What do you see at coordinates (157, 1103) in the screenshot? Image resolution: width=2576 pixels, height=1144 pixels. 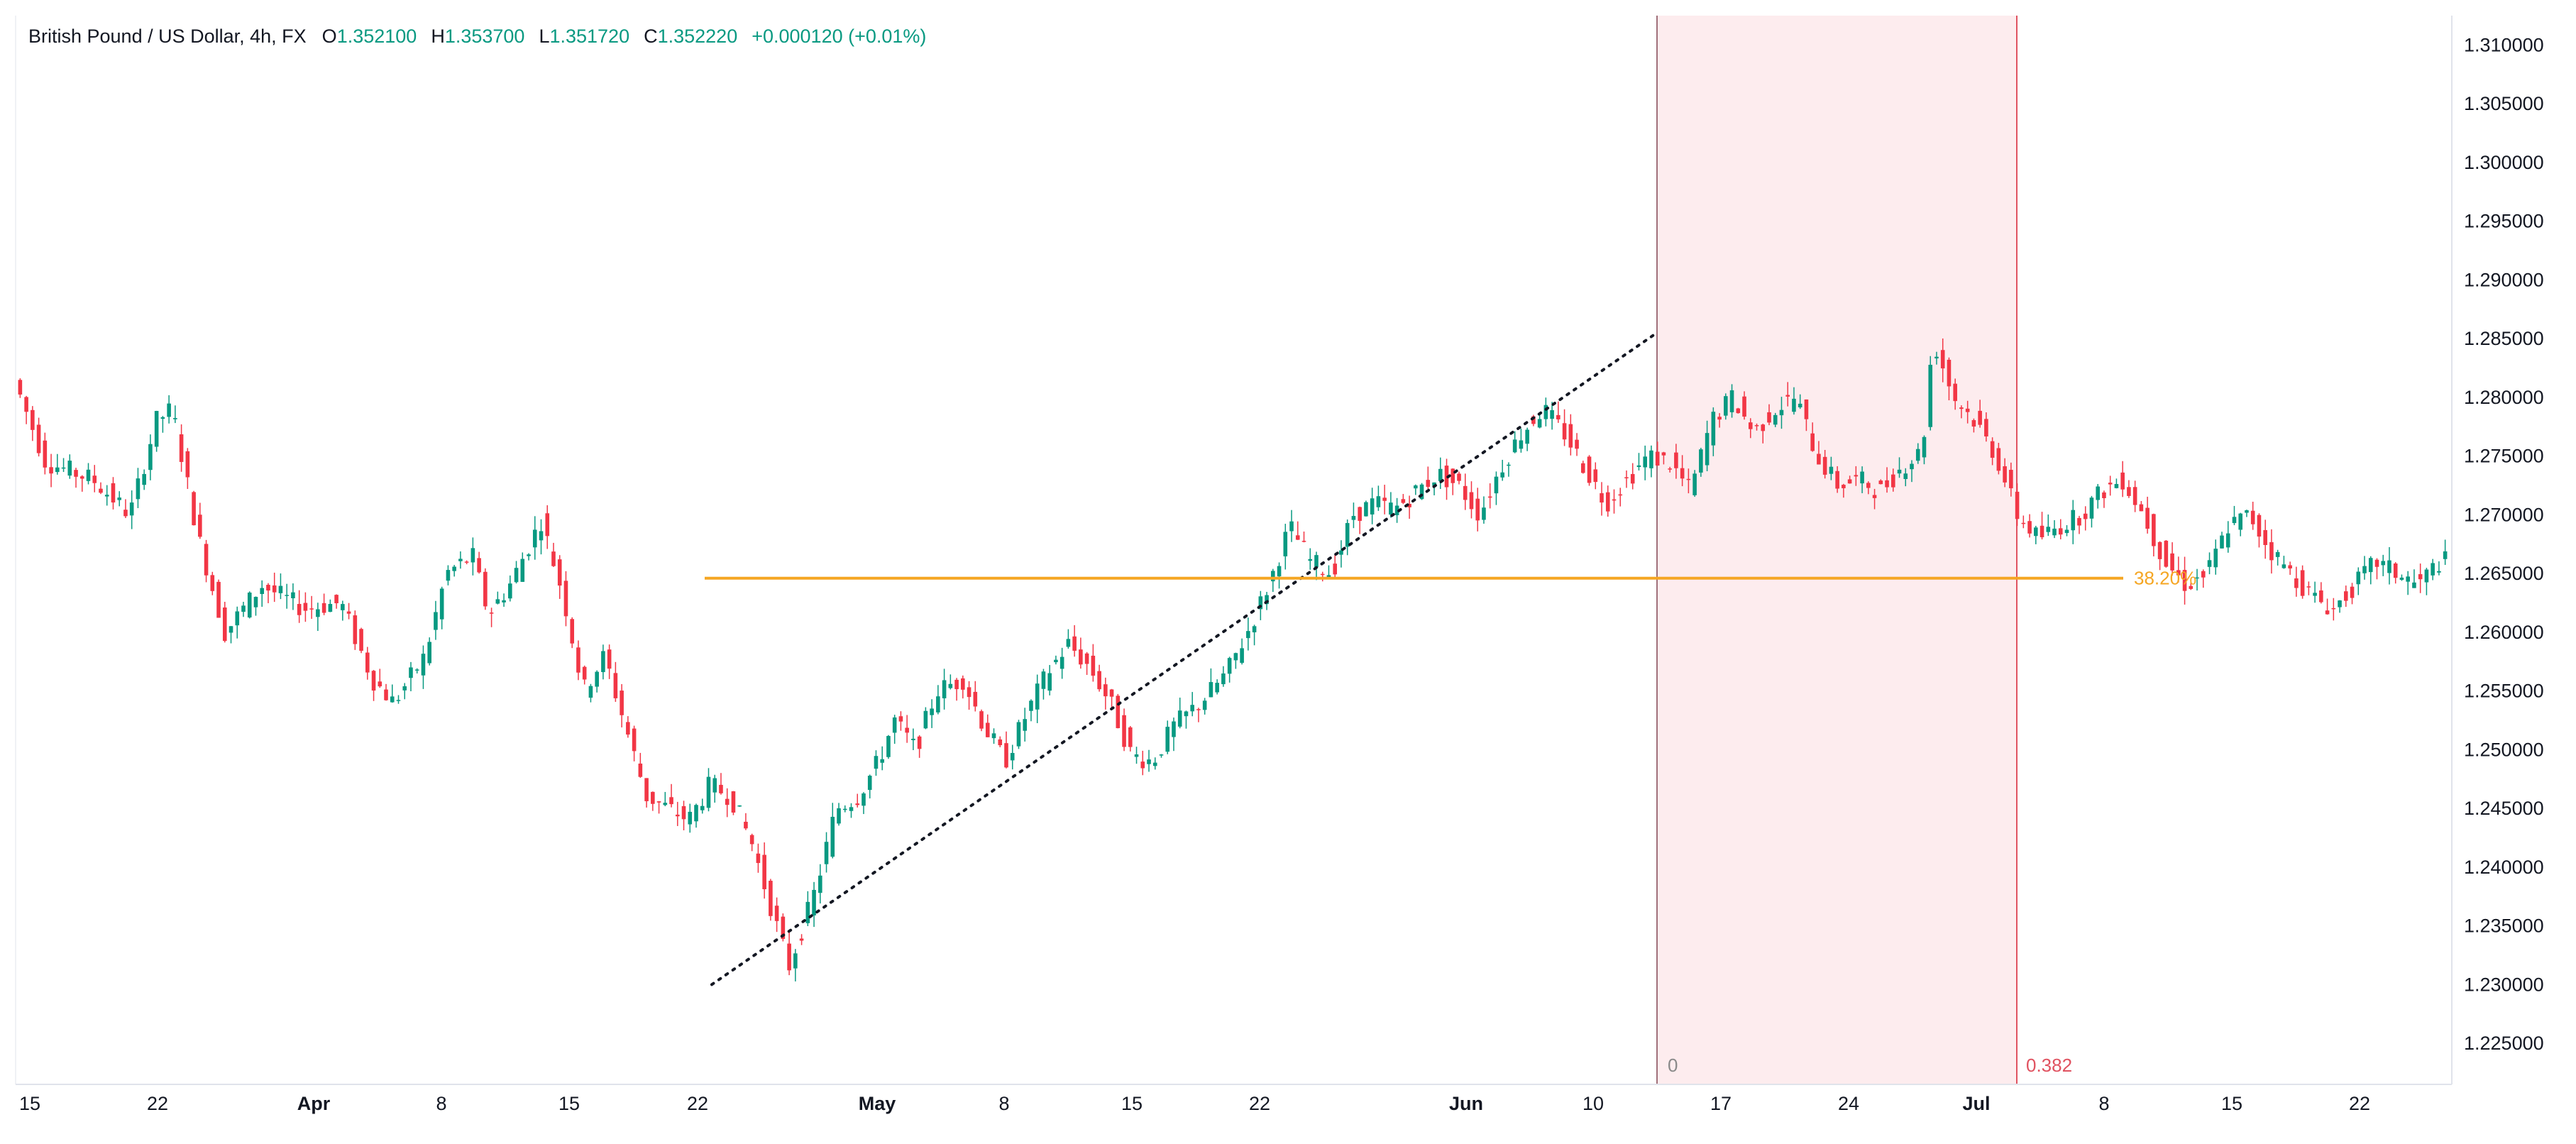 I see `time-tick-label: 22` at bounding box center [157, 1103].